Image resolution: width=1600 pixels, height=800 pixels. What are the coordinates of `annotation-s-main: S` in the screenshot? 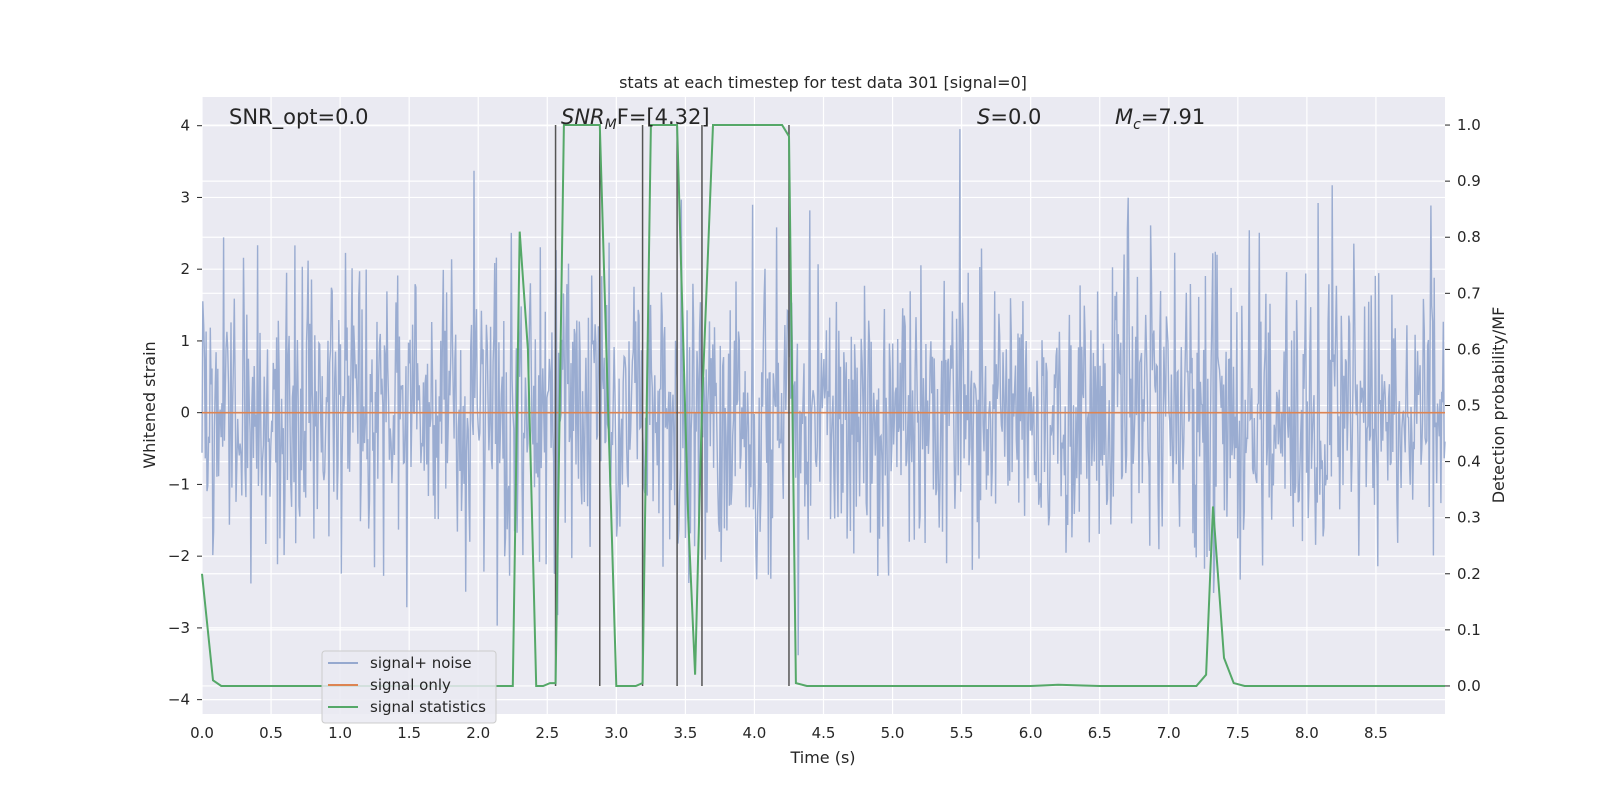 It's located at (983, 117).